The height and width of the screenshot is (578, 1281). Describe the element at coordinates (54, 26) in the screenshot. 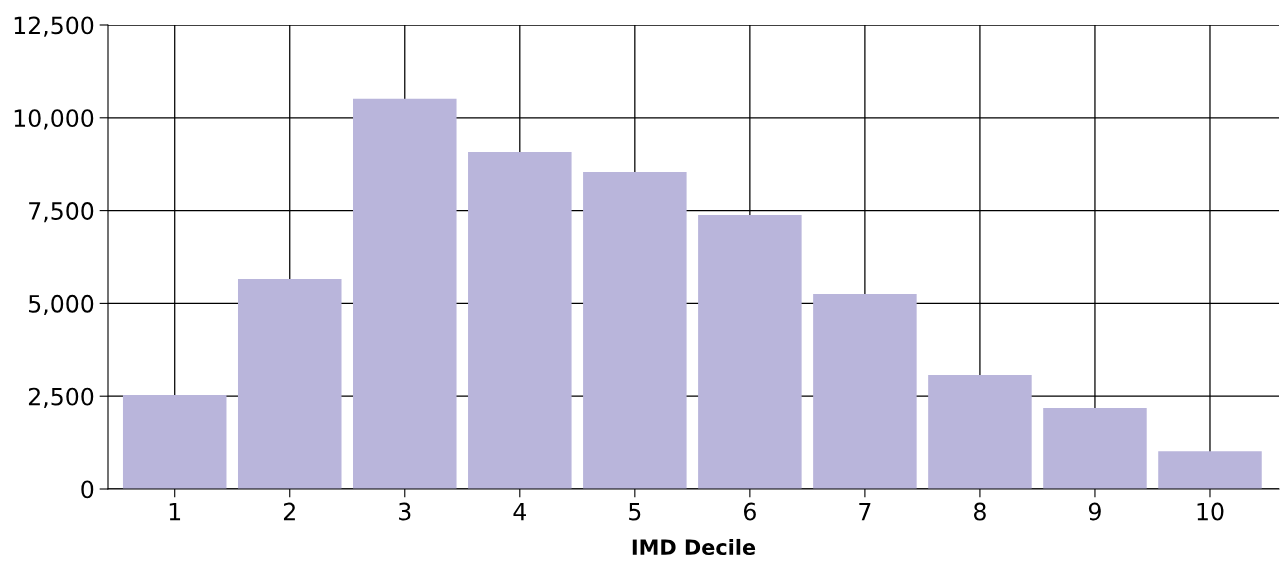

I see `y-tick-label: 12,500` at that location.